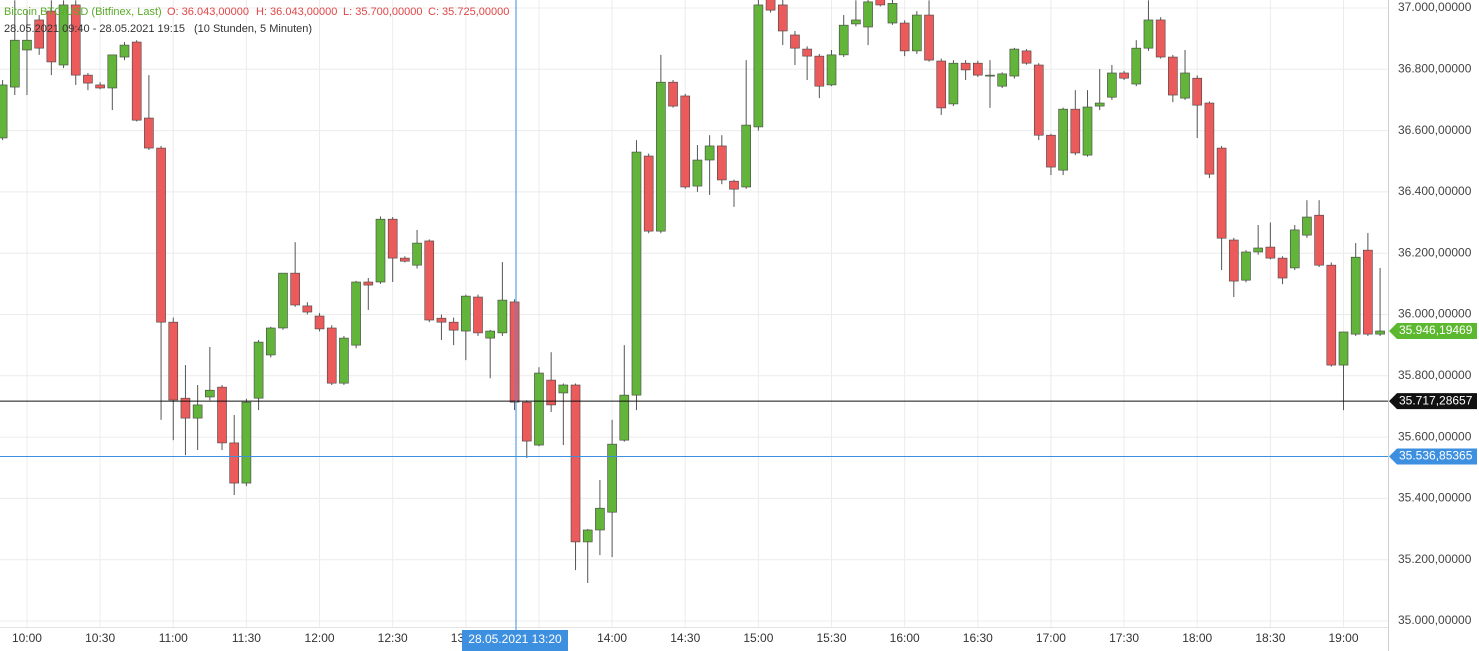  Describe the element at coordinates (905, 638) in the screenshot. I see `x-tick-label: 16:00` at that location.